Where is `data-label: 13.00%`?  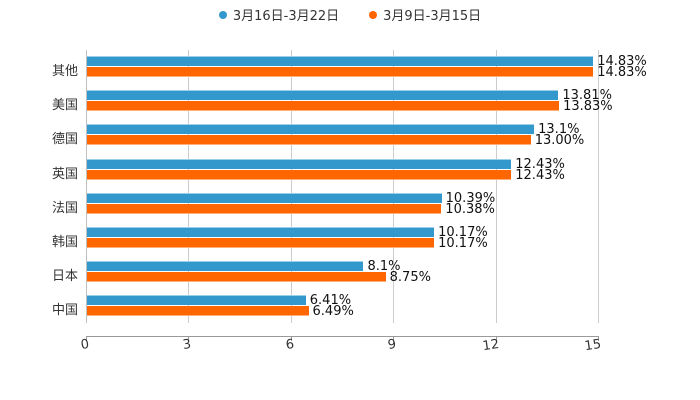
data-label: 13.00% is located at coordinates (559, 141).